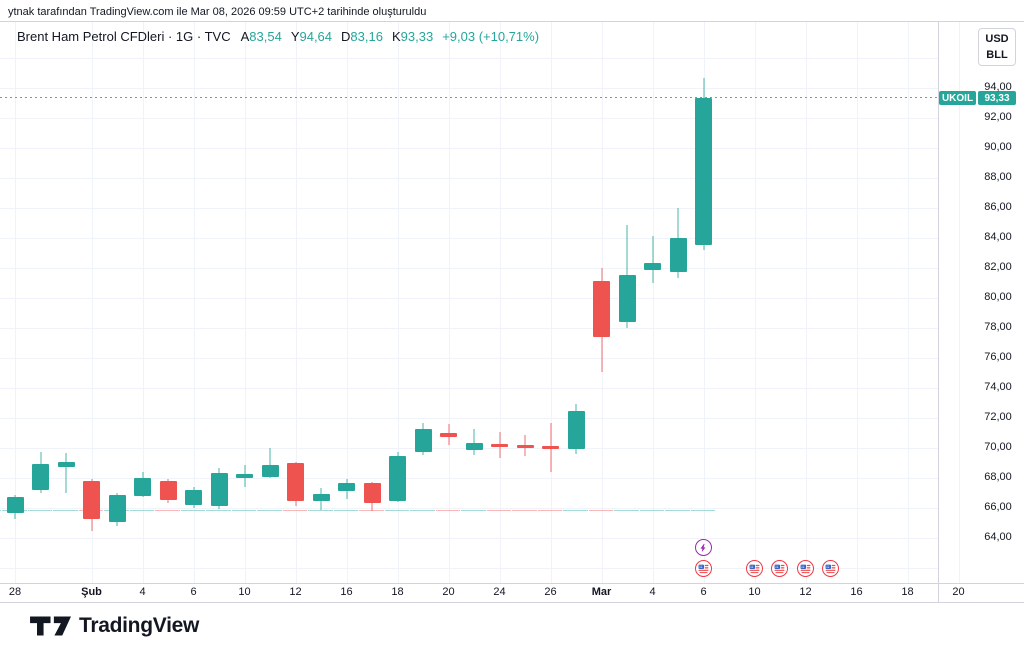  I want to click on last-price-value-badge: 93,33, so click(997, 98).